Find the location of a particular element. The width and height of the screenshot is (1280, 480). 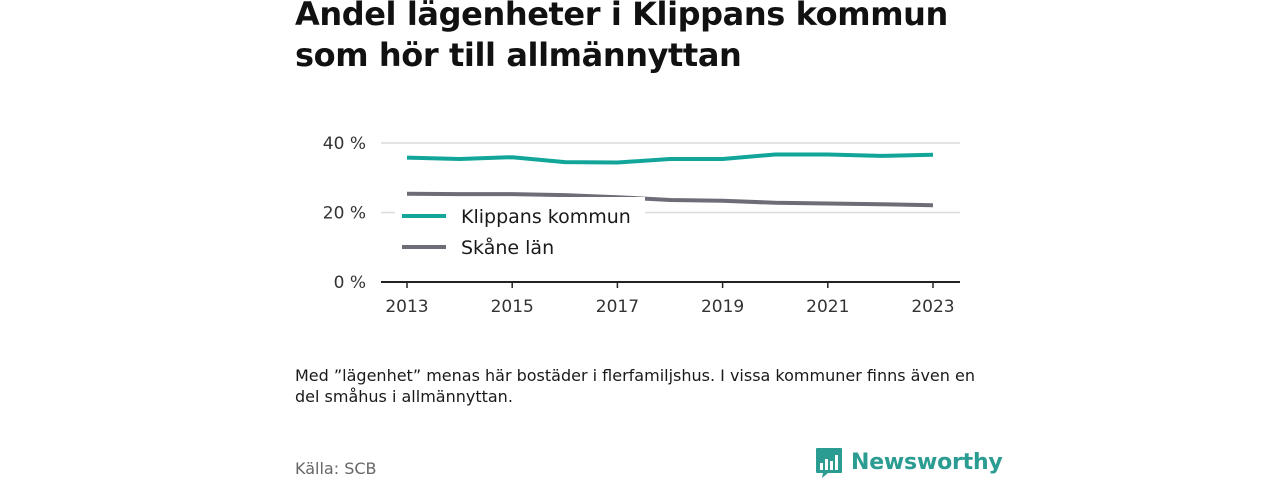

newsworthy-logo: Newsworthy is located at coordinates (909, 463).